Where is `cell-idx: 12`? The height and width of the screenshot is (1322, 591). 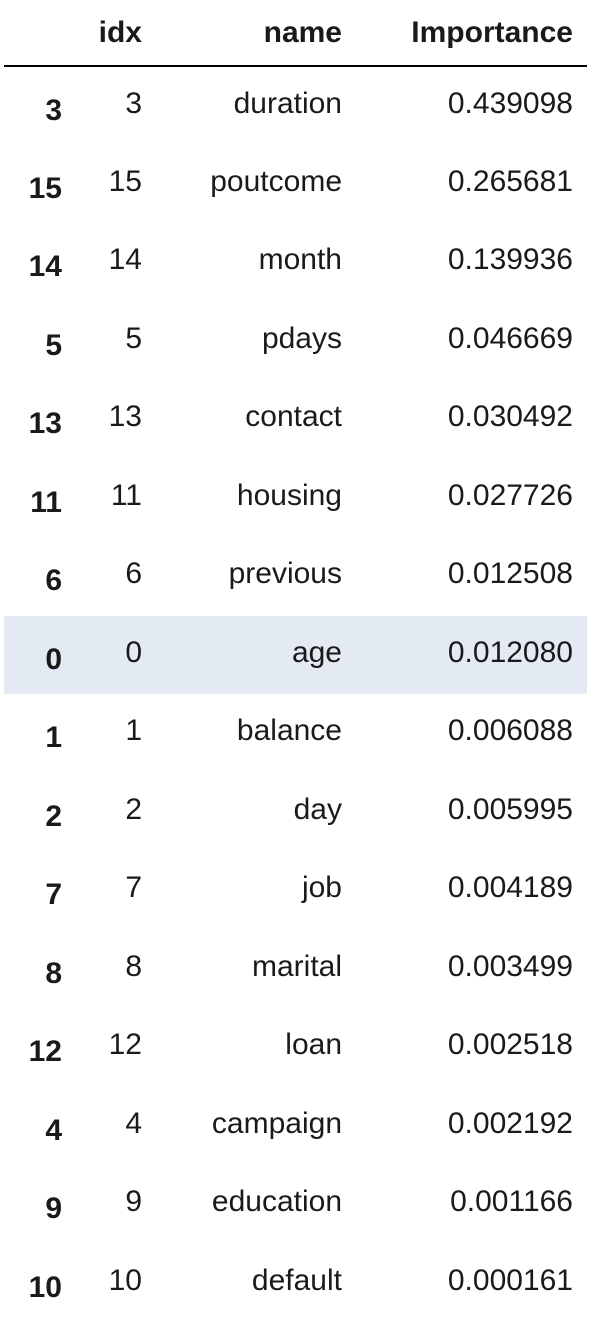 cell-idx: 12 is located at coordinates (114, 1047).